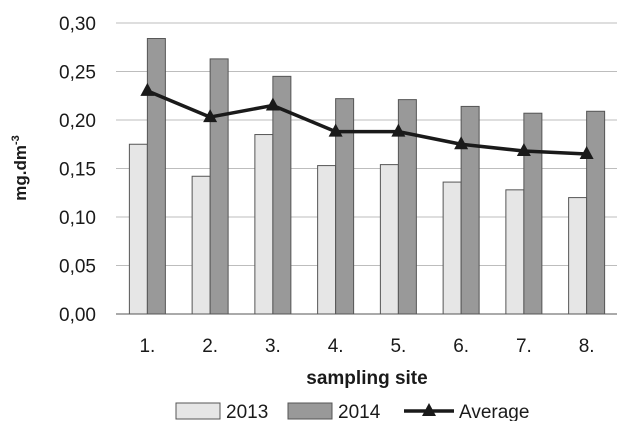 This screenshot has height=421, width=617. I want to click on legend-label-average: Average, so click(494, 411).